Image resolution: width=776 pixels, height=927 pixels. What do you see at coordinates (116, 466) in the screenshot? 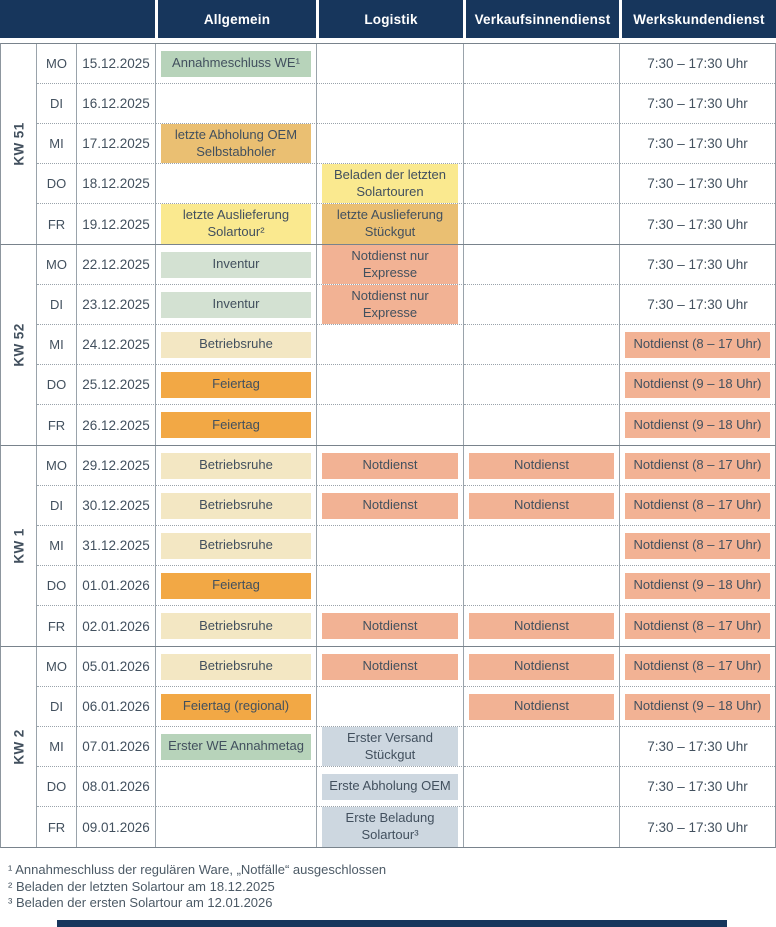
I see `date-cell: 29.12.2025` at bounding box center [116, 466].